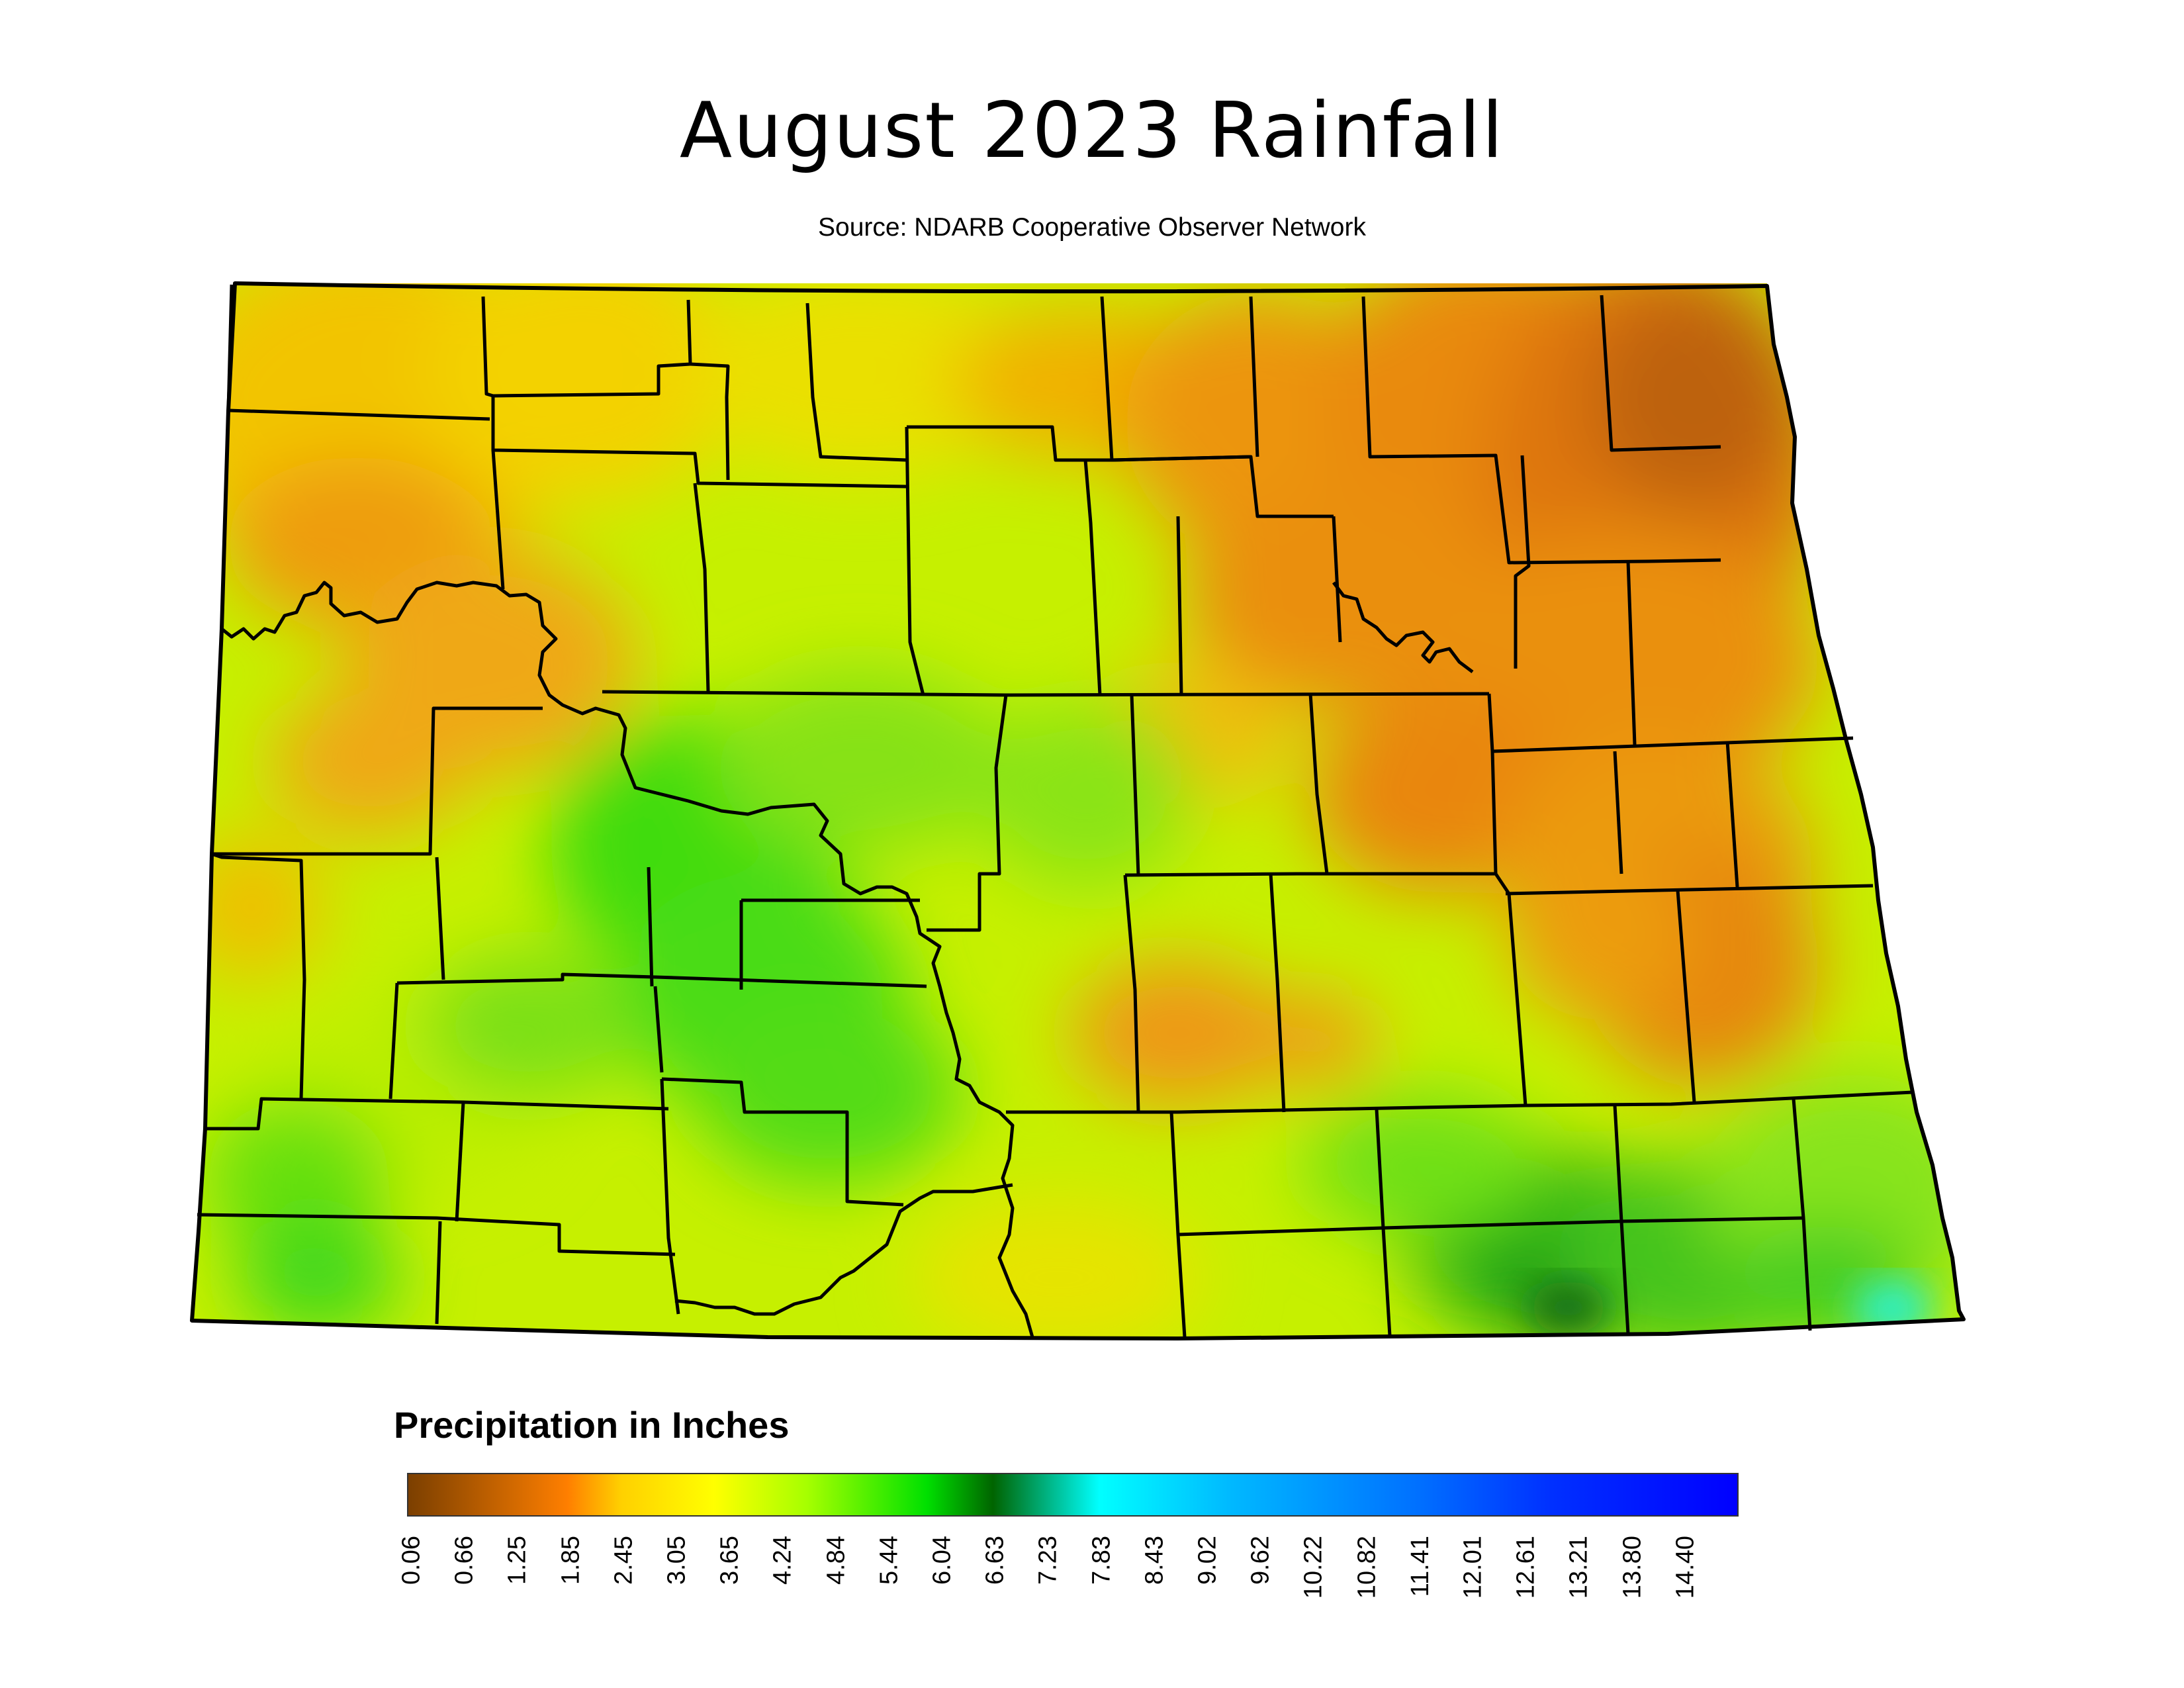  I want to click on legend-tick-text: 5.44, so click(889, 1560).